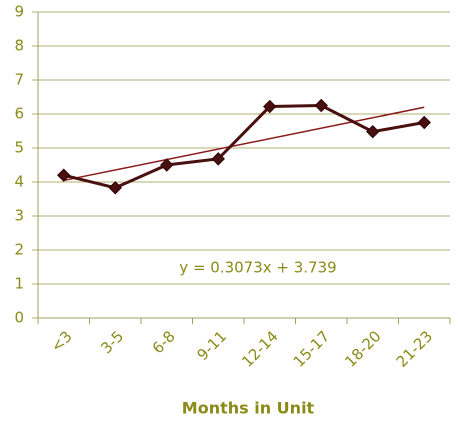 This screenshot has height=421, width=458. What do you see at coordinates (363, 349) in the screenshot?
I see `x-tick-label: 18-20` at bounding box center [363, 349].